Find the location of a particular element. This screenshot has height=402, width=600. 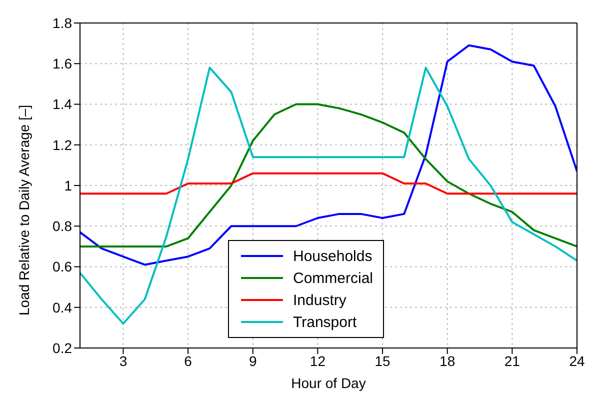

y-axis-title: Load Relative to Daily Average [–] is located at coordinates (24, 210).